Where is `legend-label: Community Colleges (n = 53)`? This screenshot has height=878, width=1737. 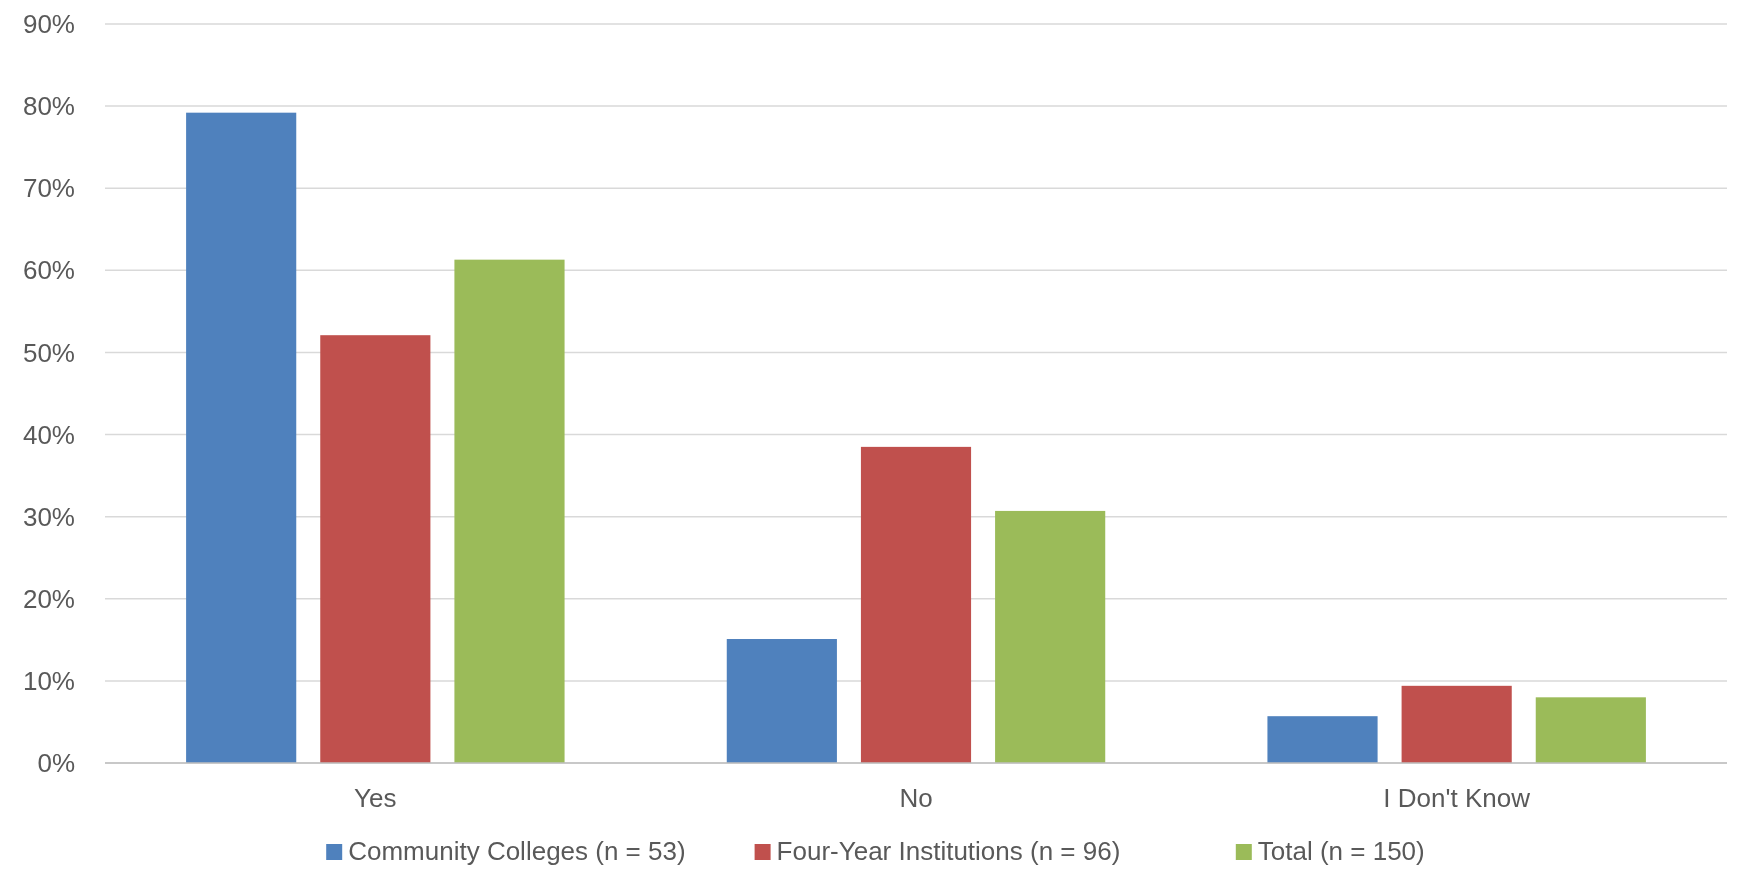 legend-label: Community Colleges (n = 53) is located at coordinates (517, 851).